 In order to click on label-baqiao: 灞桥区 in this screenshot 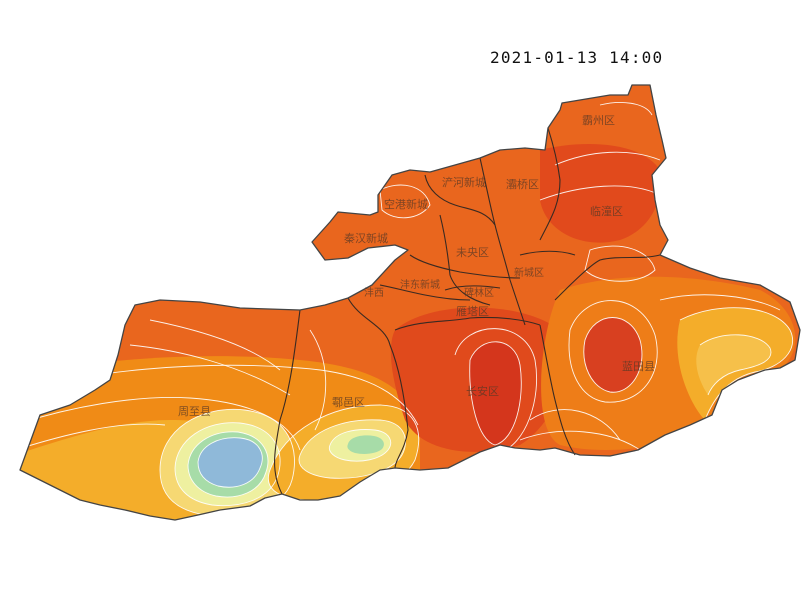, I will do `click(522, 184)`.